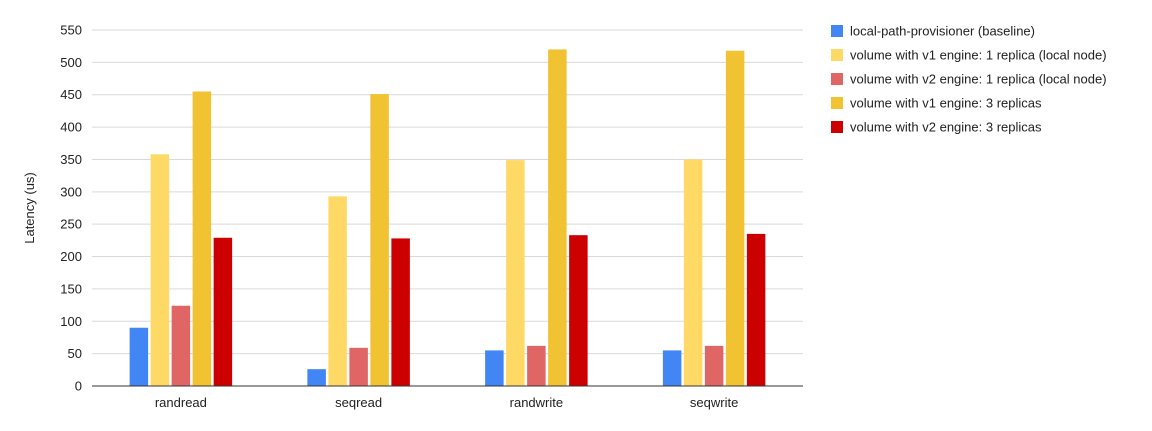 The image size is (1152, 431). Describe the element at coordinates (71, 94) in the screenshot. I see `y-tick-label: 450` at that location.